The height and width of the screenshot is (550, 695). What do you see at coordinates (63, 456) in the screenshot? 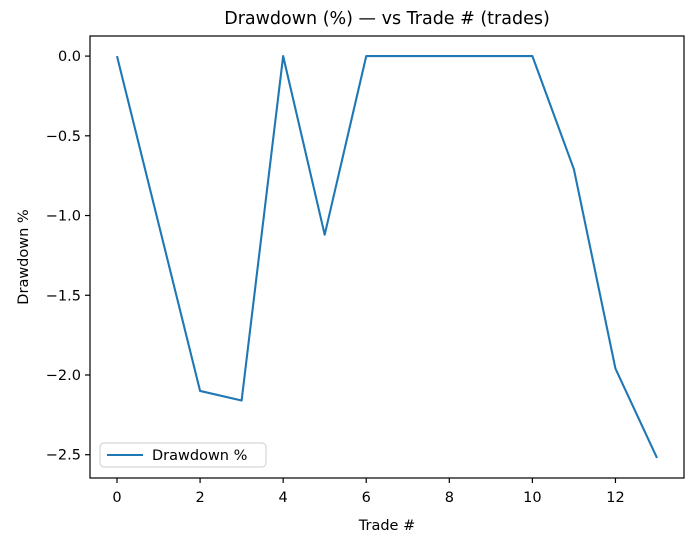
I see `y-tick-label: −2.5` at bounding box center [63, 456].